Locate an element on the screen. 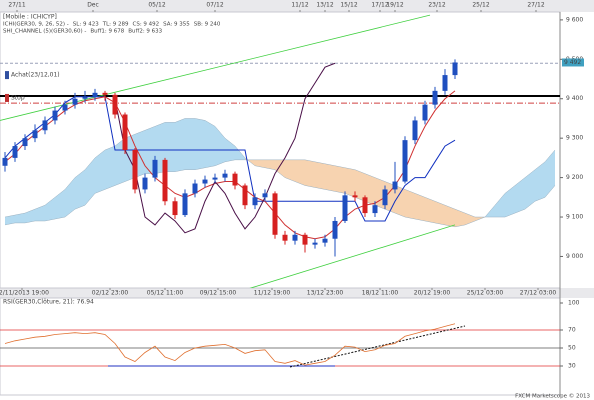  y-tick-label: 9 400 is located at coordinates (574, 98).